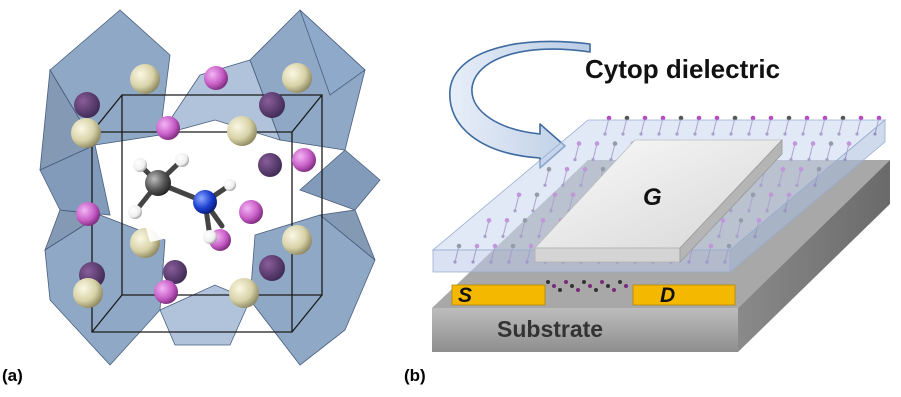  Describe the element at coordinates (498, 295) in the screenshot. I see `source-electrode` at that location.